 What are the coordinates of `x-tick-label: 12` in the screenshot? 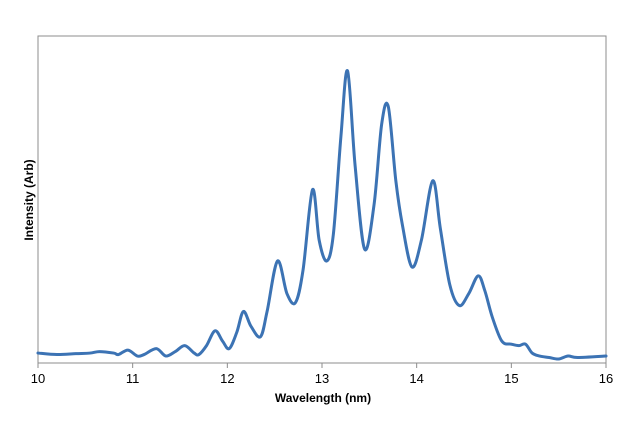 It's located at (227, 378).